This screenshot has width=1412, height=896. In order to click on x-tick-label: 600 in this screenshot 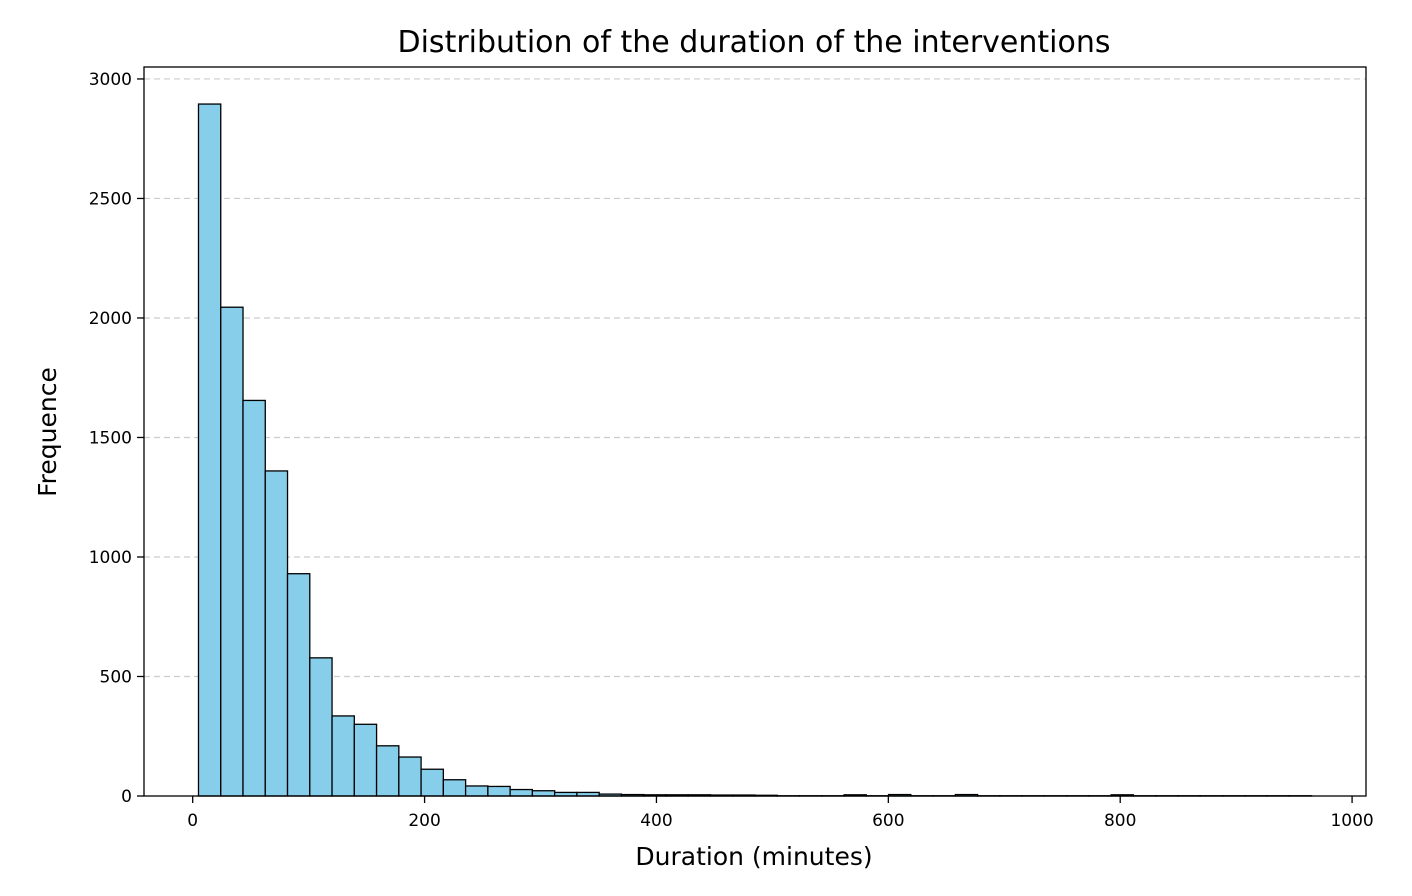, I will do `click(888, 821)`.